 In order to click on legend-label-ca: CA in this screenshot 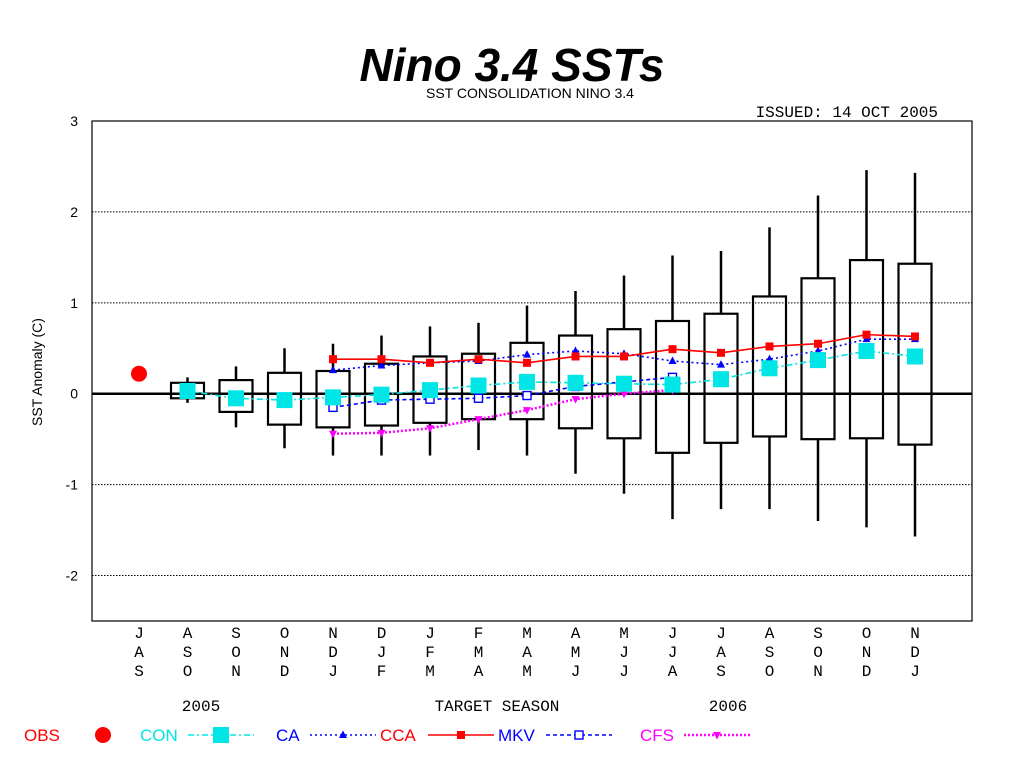, I will do `click(288, 735)`.